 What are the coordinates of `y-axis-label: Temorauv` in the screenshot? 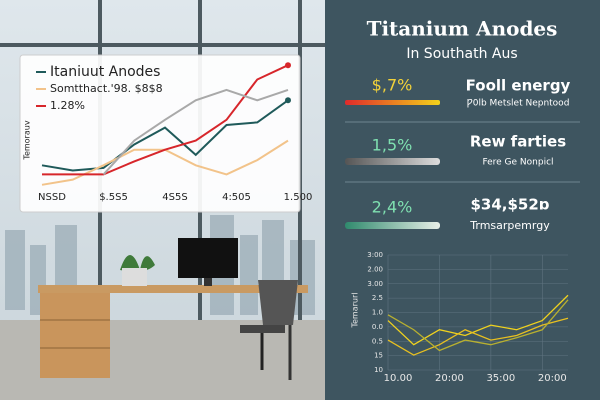 It's located at (27, 140).